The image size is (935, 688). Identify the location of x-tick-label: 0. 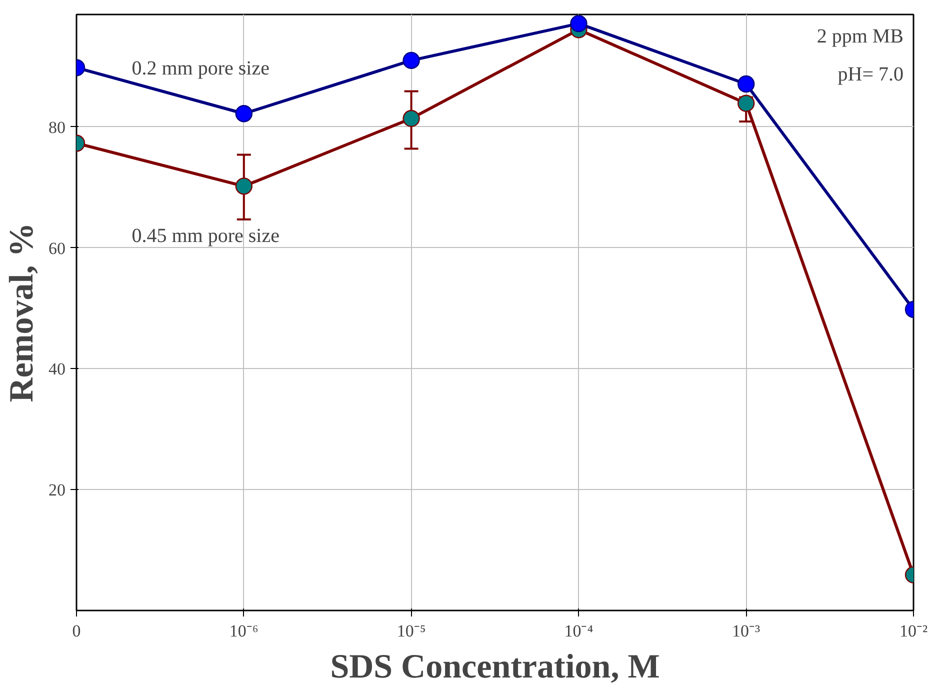
(76, 631).